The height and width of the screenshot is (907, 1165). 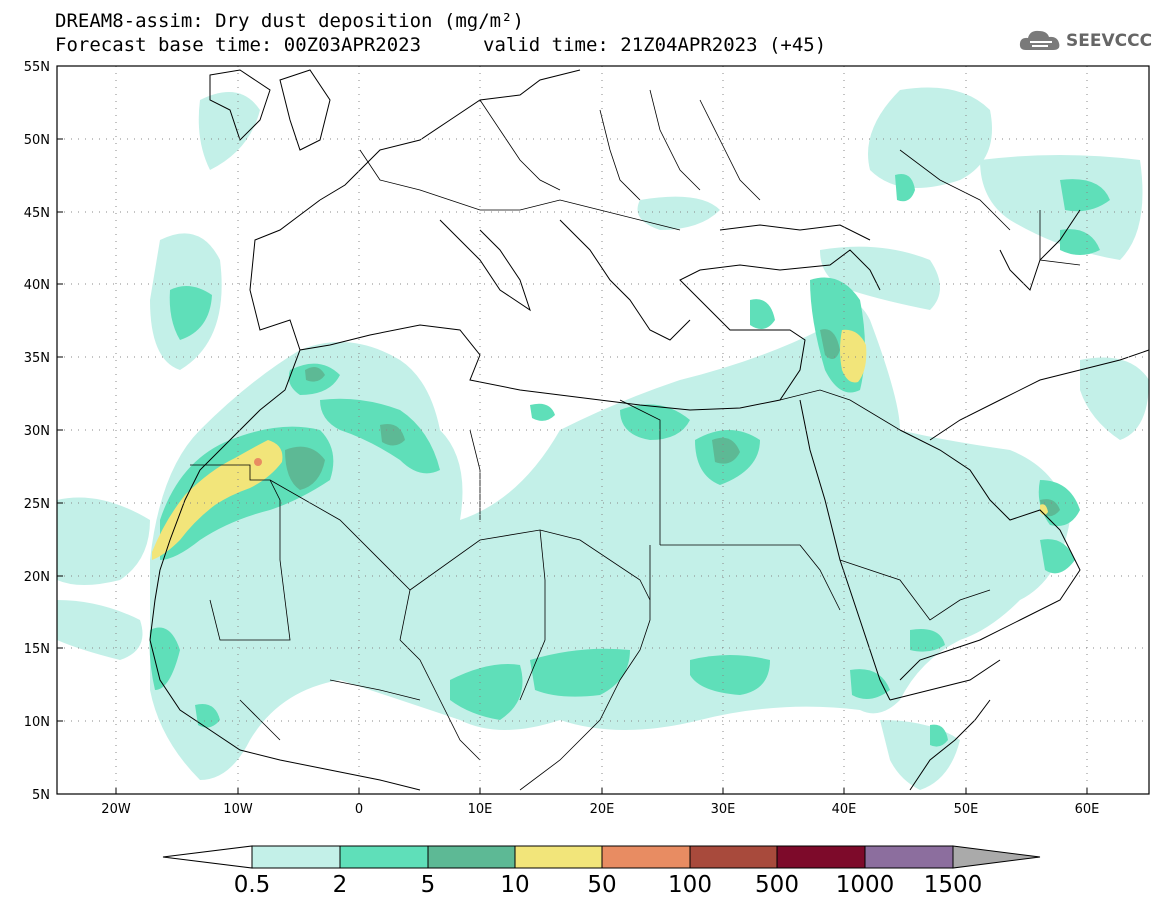 I want to click on lon-label: 0, so click(x=359, y=809).